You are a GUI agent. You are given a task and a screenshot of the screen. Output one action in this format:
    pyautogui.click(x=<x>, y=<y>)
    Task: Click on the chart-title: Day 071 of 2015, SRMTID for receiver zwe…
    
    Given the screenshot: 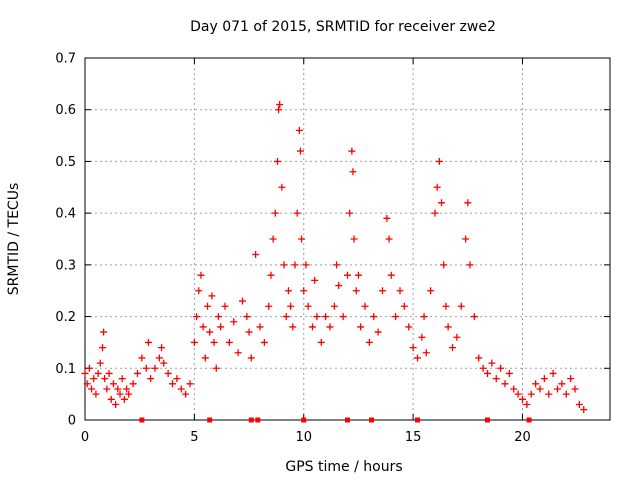 What is the action you would take?
    pyautogui.click(x=343, y=27)
    